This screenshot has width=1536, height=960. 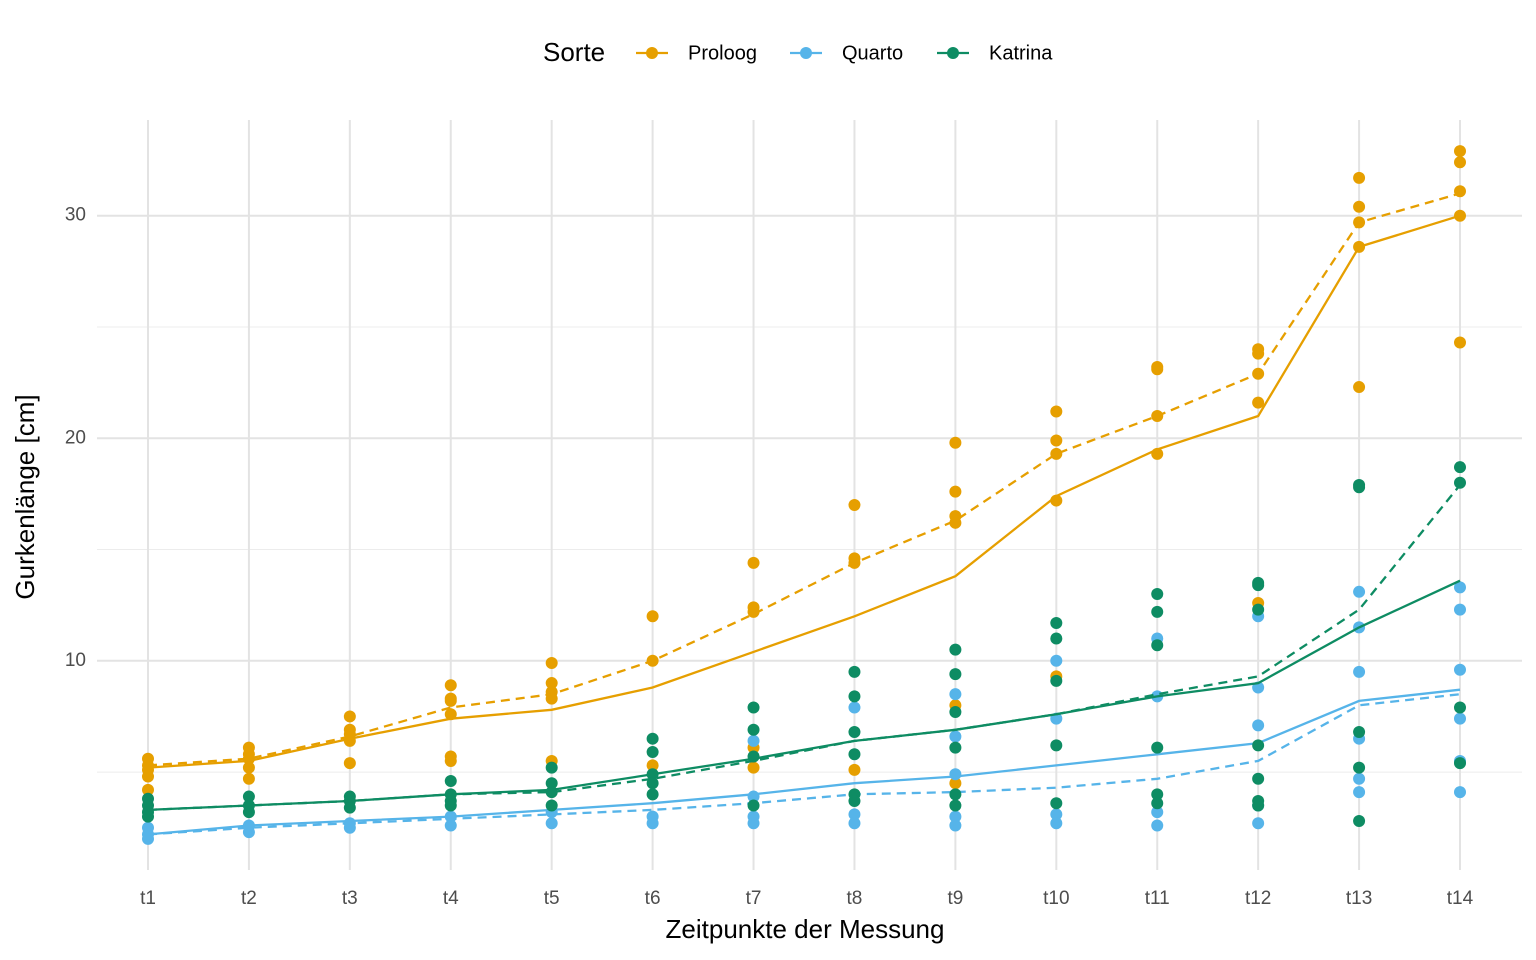 I want to click on legend-title: Sorte, so click(x=574, y=52).